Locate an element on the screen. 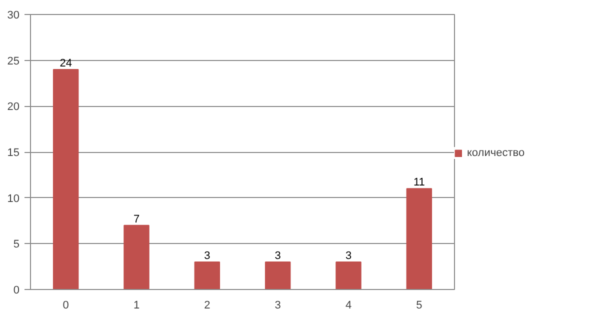  x-tick-label: 0 is located at coordinates (65, 306).